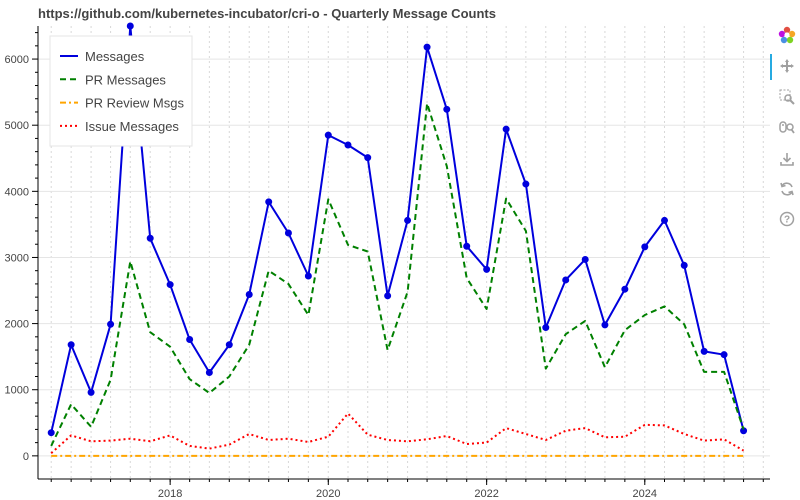  I want to click on save-icon, so click(787, 159).